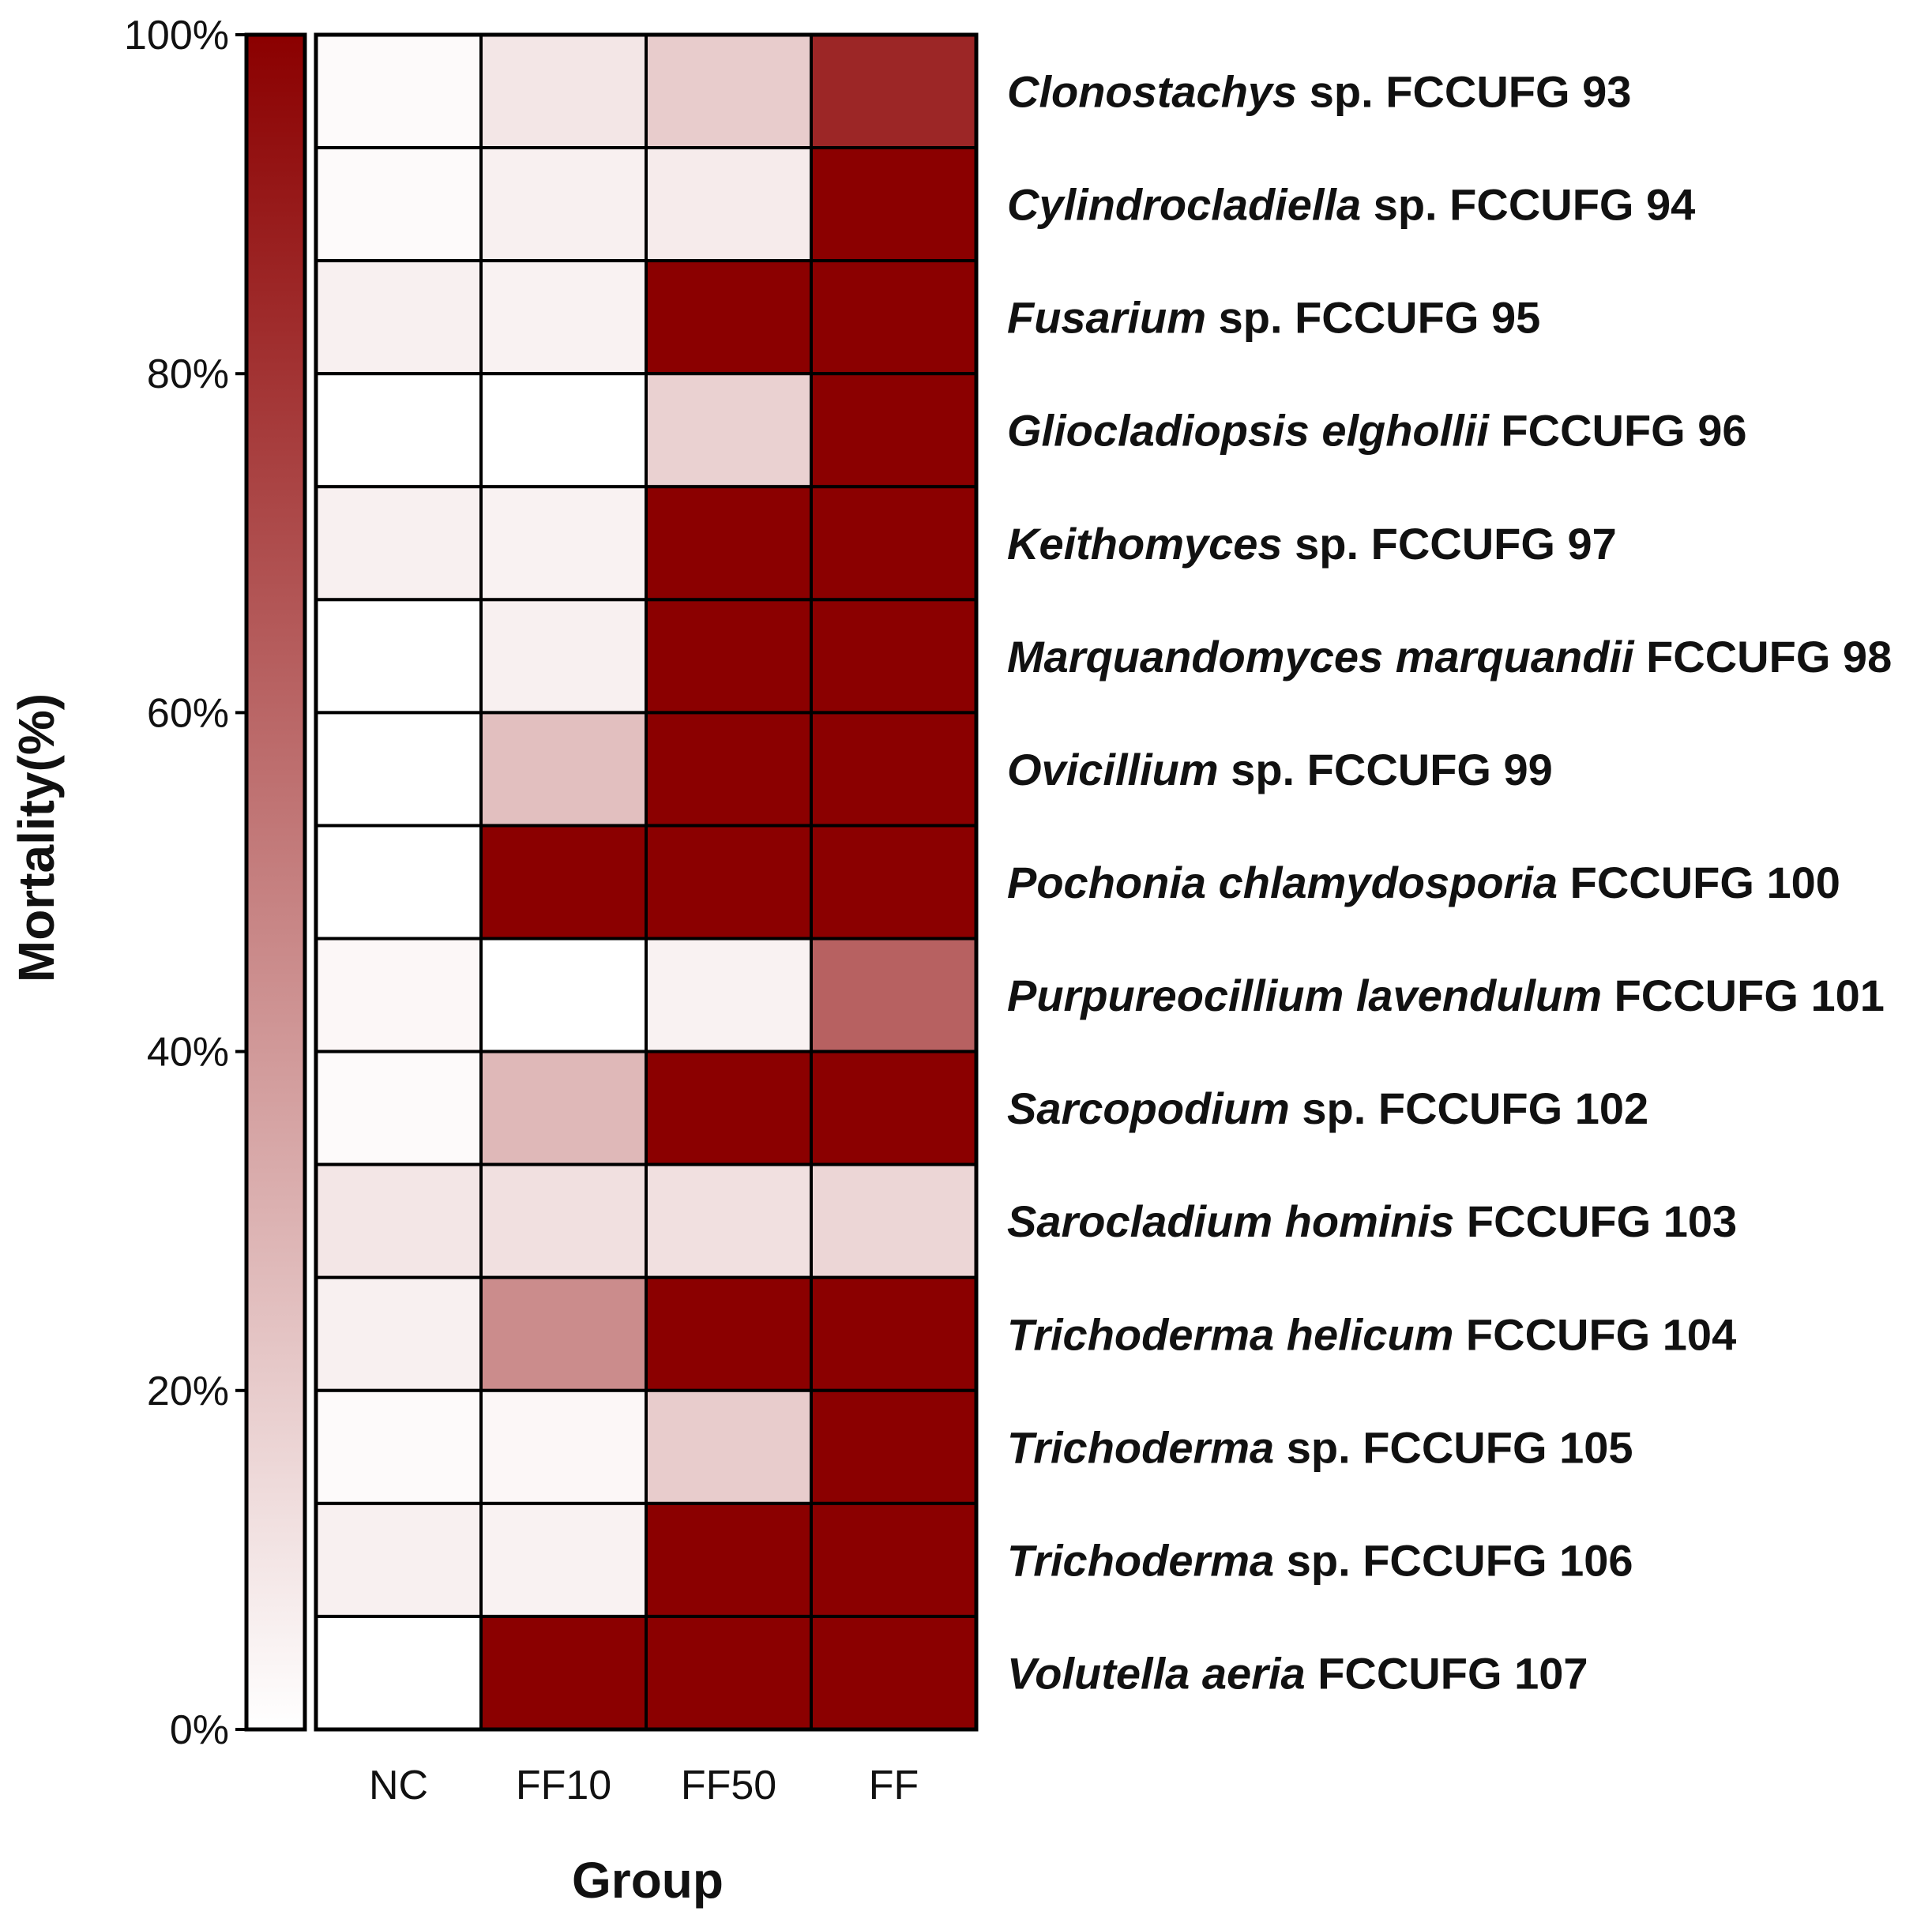 Image resolution: width=1932 pixels, height=1915 pixels. I want to click on row-label-strain: FCCUFG 103, so click(1595, 1221).